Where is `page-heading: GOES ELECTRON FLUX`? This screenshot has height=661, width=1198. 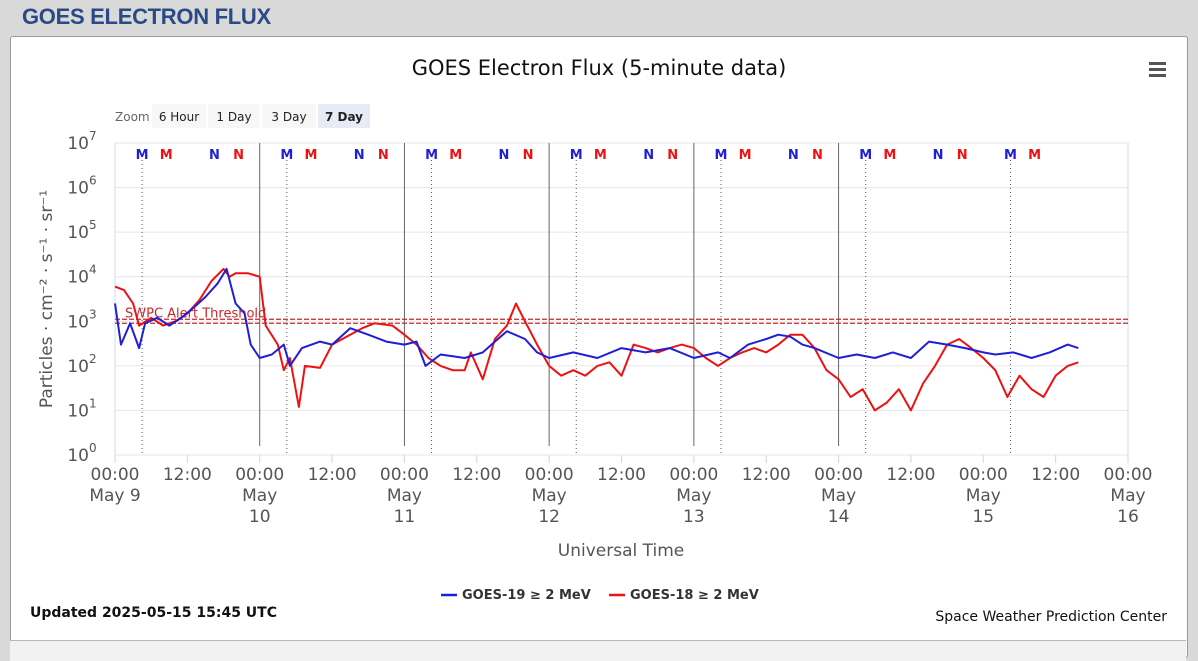
page-heading: GOES ELECTRON FLUX is located at coordinates (146, 16).